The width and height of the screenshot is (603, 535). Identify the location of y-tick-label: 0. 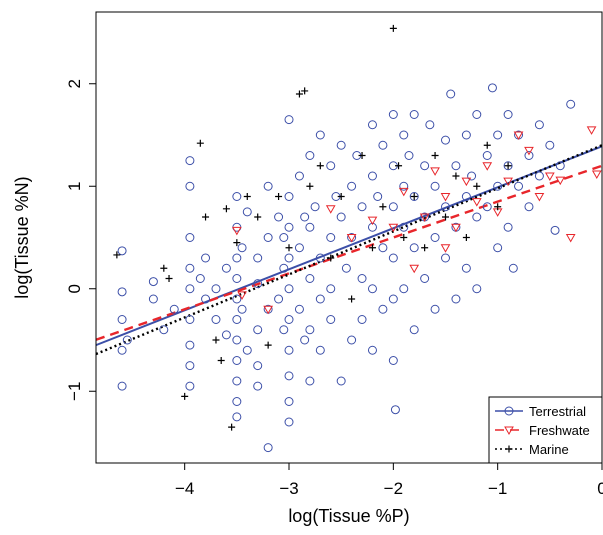
(74, 288).